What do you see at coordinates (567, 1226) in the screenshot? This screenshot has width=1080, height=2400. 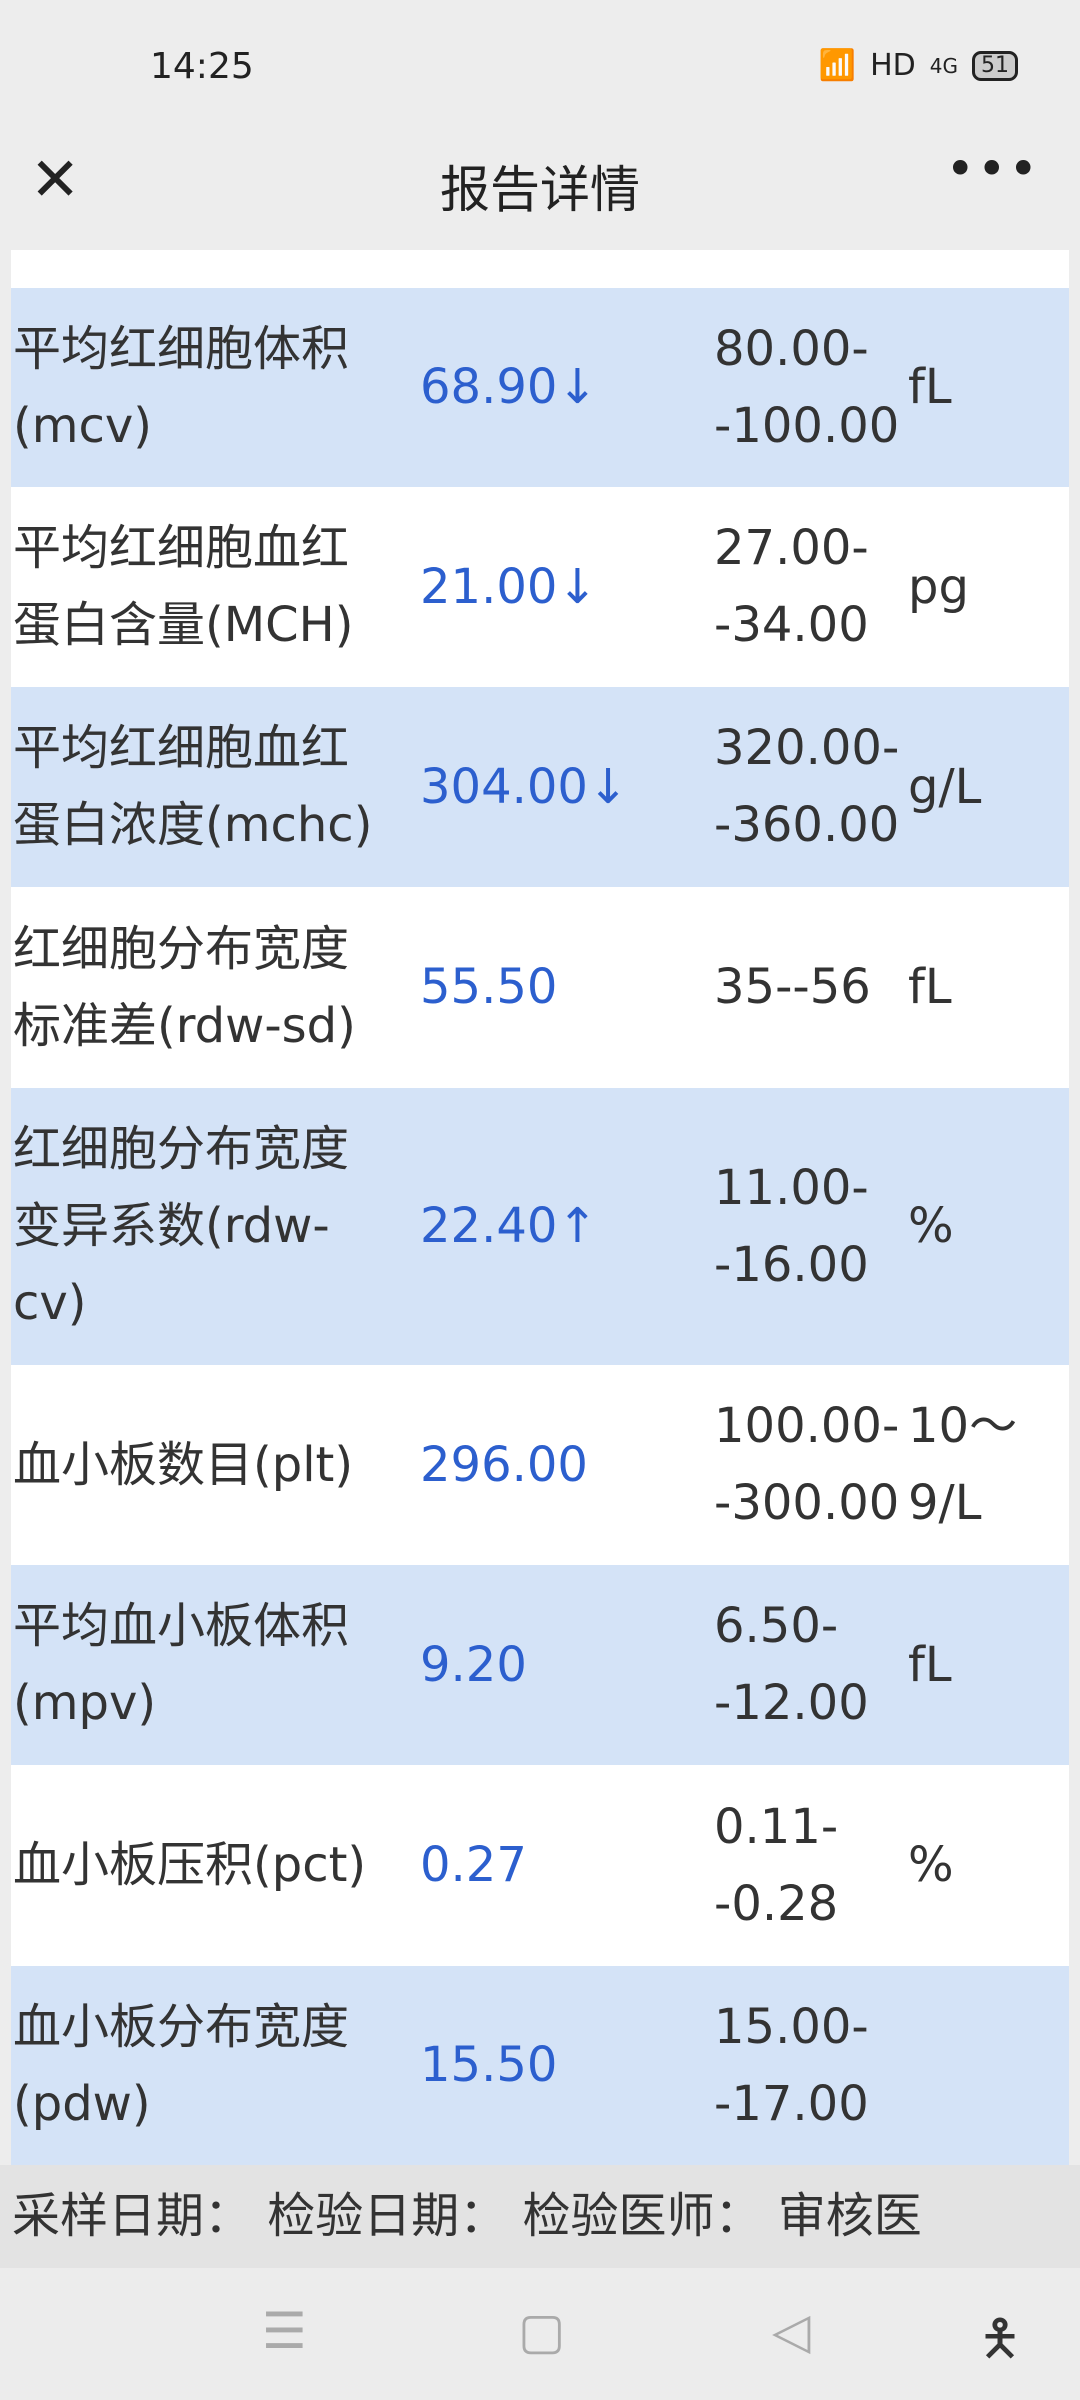 I see `test-value: 22.40↑` at bounding box center [567, 1226].